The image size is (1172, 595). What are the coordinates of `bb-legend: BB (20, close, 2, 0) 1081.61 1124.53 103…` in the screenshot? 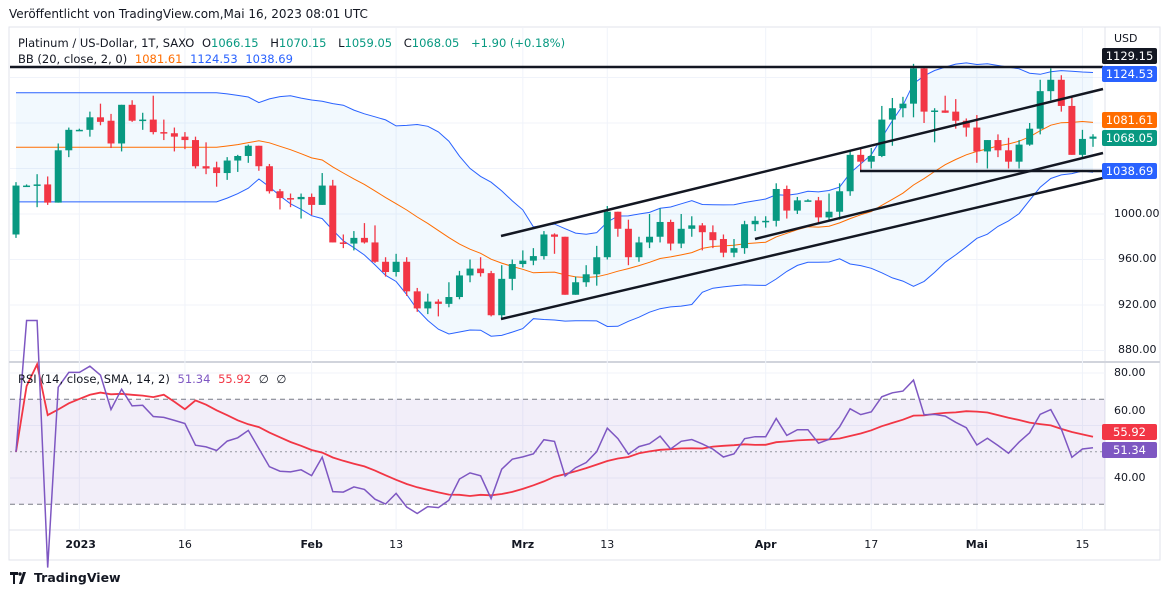 It's located at (157, 59).